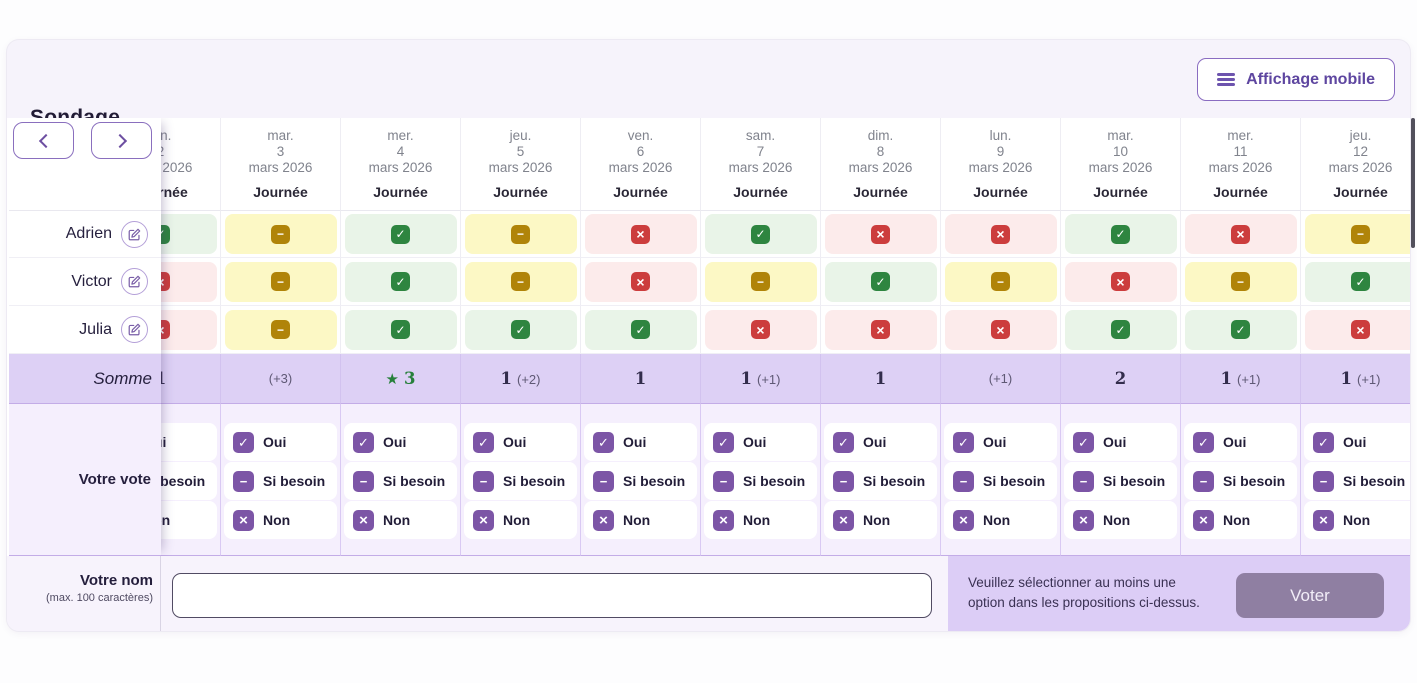 This screenshot has height=683, width=1417. What do you see at coordinates (1249, 379) in the screenshot?
I see `sum-extra-value: (+1)` at bounding box center [1249, 379].